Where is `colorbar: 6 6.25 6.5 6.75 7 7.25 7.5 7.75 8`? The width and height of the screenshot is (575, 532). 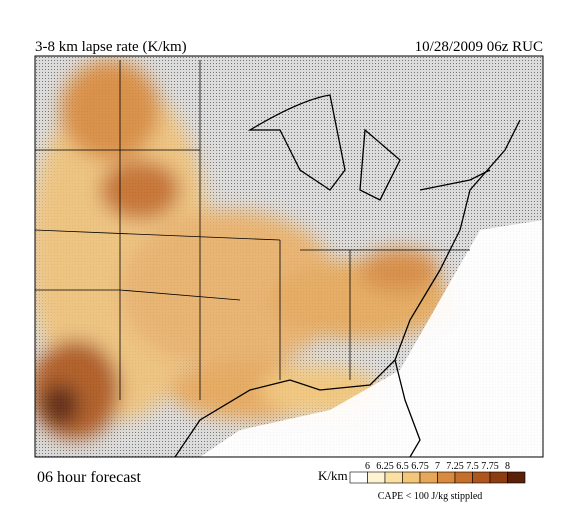
colorbar: 6 6.25 6.5 6.75 7 7.25 7.5 7.75 8 is located at coordinates (437, 472).